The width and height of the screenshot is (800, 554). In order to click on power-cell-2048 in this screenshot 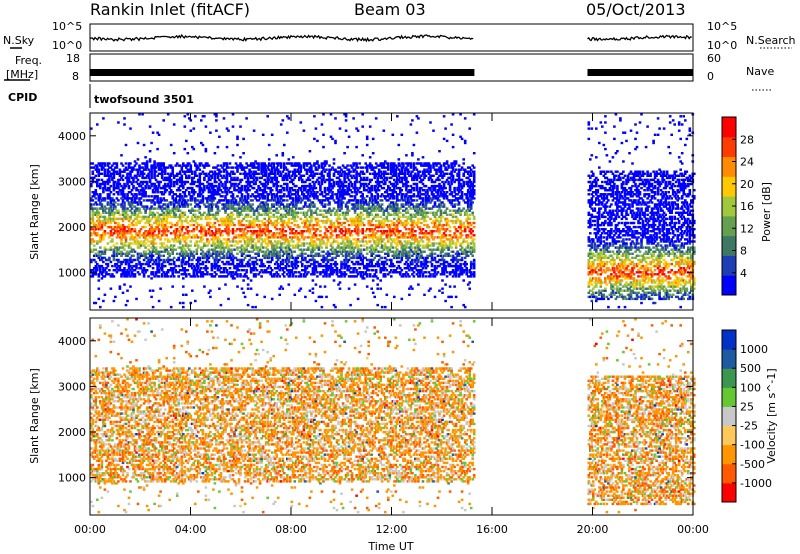, I will do `click(209, 231)`.